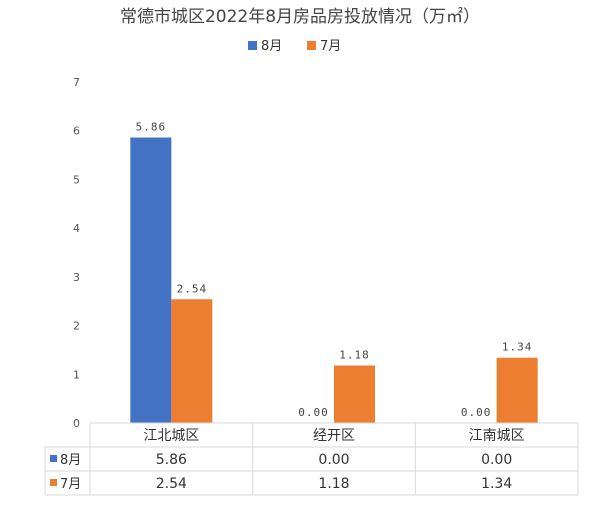 Image resolution: width=600 pixels, height=529 pixels. I want to click on legend-label-2: 7月, so click(330, 46).